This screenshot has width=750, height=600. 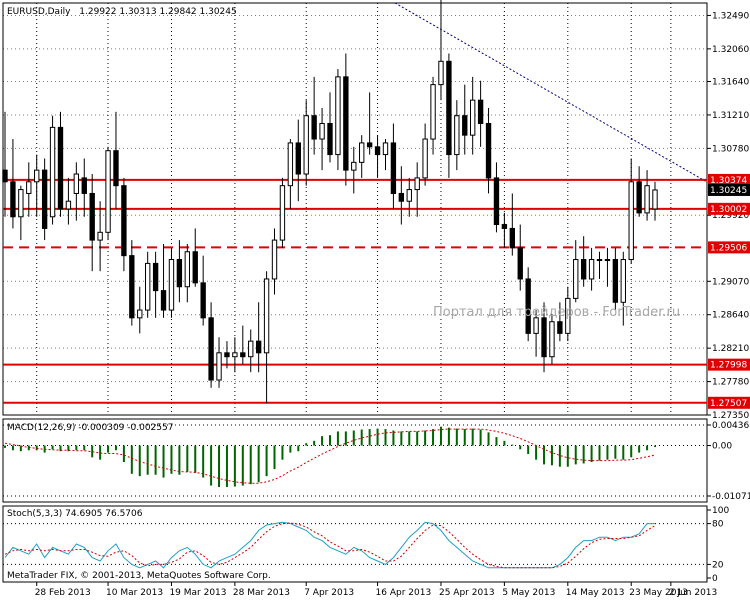 What do you see at coordinates (261, 593) in the screenshot?
I see `date-tick-label: 28 Mar 2013` at bounding box center [261, 593].